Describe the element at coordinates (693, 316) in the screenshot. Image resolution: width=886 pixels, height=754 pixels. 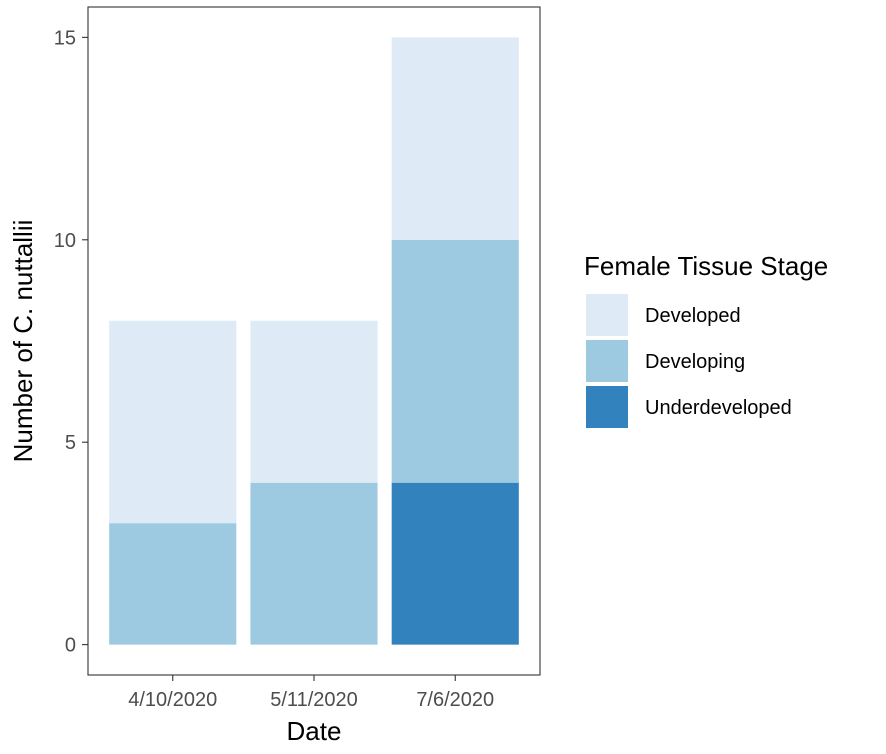
I see `legend-label-developed: Developed` at that location.